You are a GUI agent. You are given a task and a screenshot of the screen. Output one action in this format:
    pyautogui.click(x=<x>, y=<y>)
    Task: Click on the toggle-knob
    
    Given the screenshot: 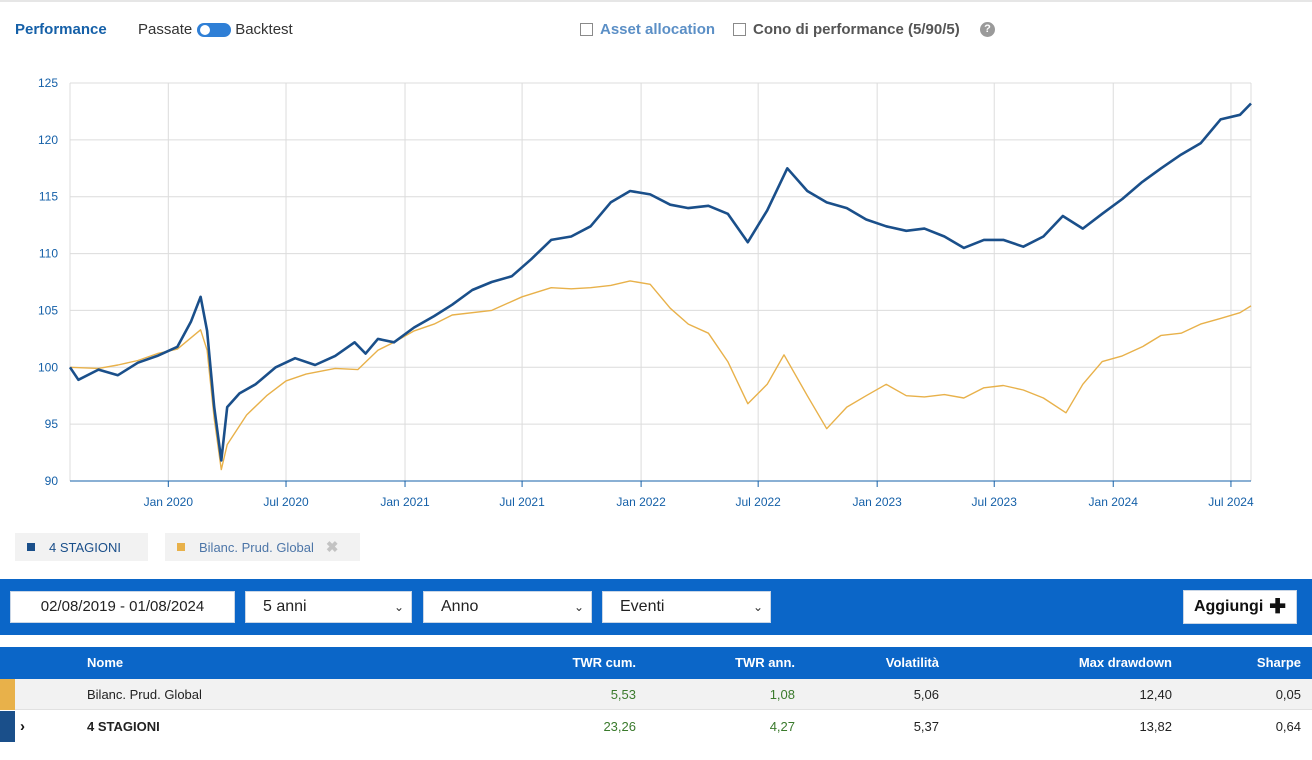 What is the action you would take?
    pyautogui.click(x=205, y=29)
    